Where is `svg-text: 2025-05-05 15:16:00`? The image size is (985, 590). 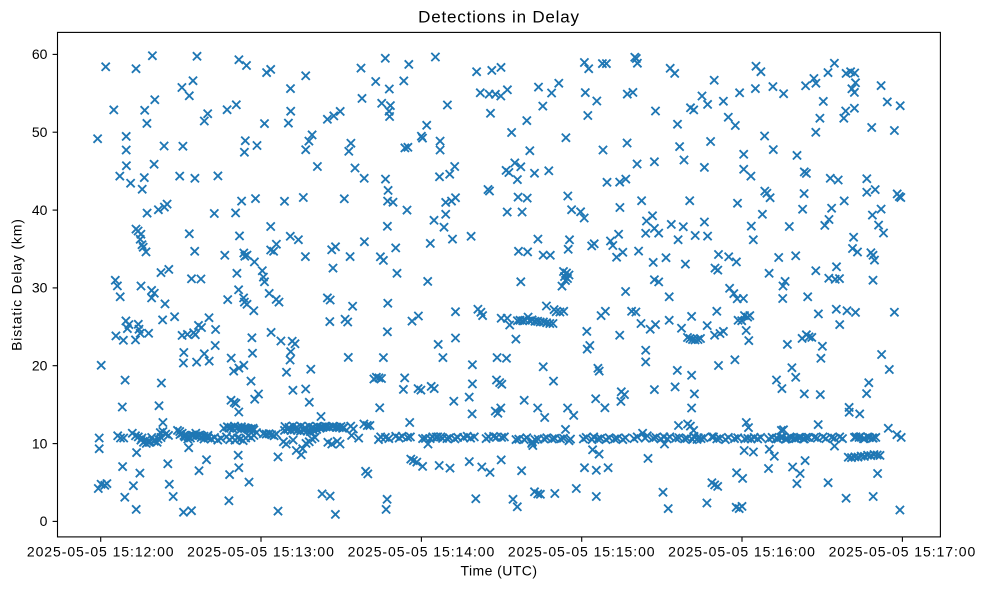
svg-text: 2025-05-05 15:16:00 is located at coordinates (742, 552).